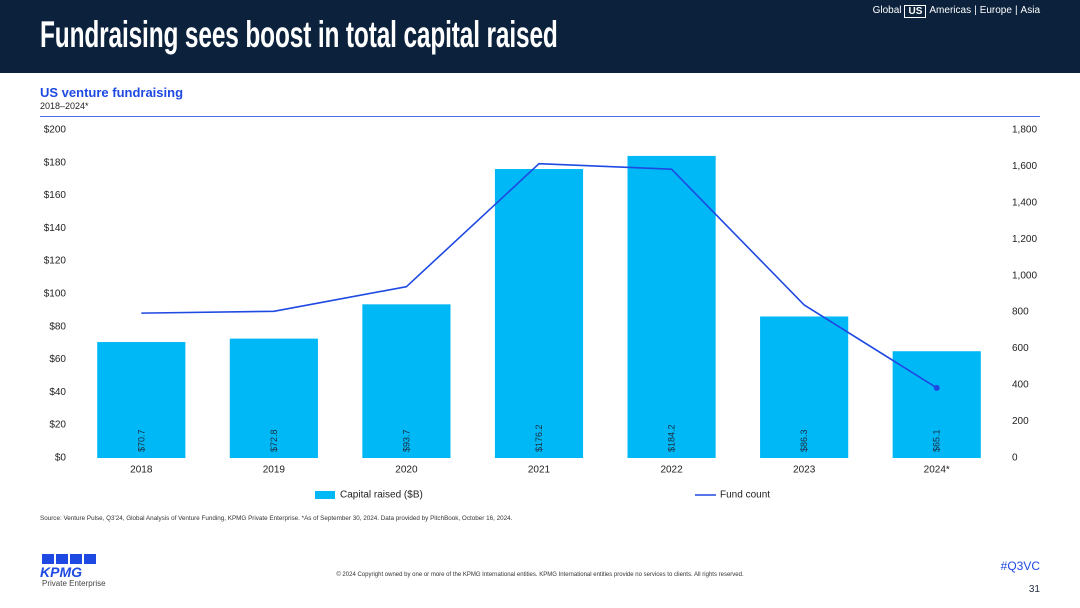  Describe the element at coordinates (1020, 421) in the screenshot. I see `y-axis-right-tick-label: 200` at that location.